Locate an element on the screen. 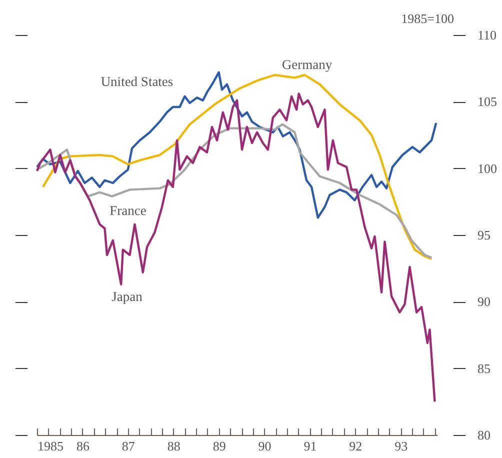 Image resolution: width=502 pixels, height=458 pixels. y-tick-label: 100 is located at coordinates (487, 168).